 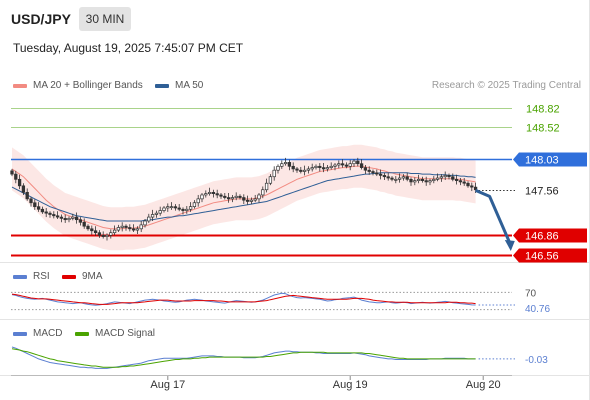 I want to click on legend-ma50: MA 50, so click(x=179, y=85).